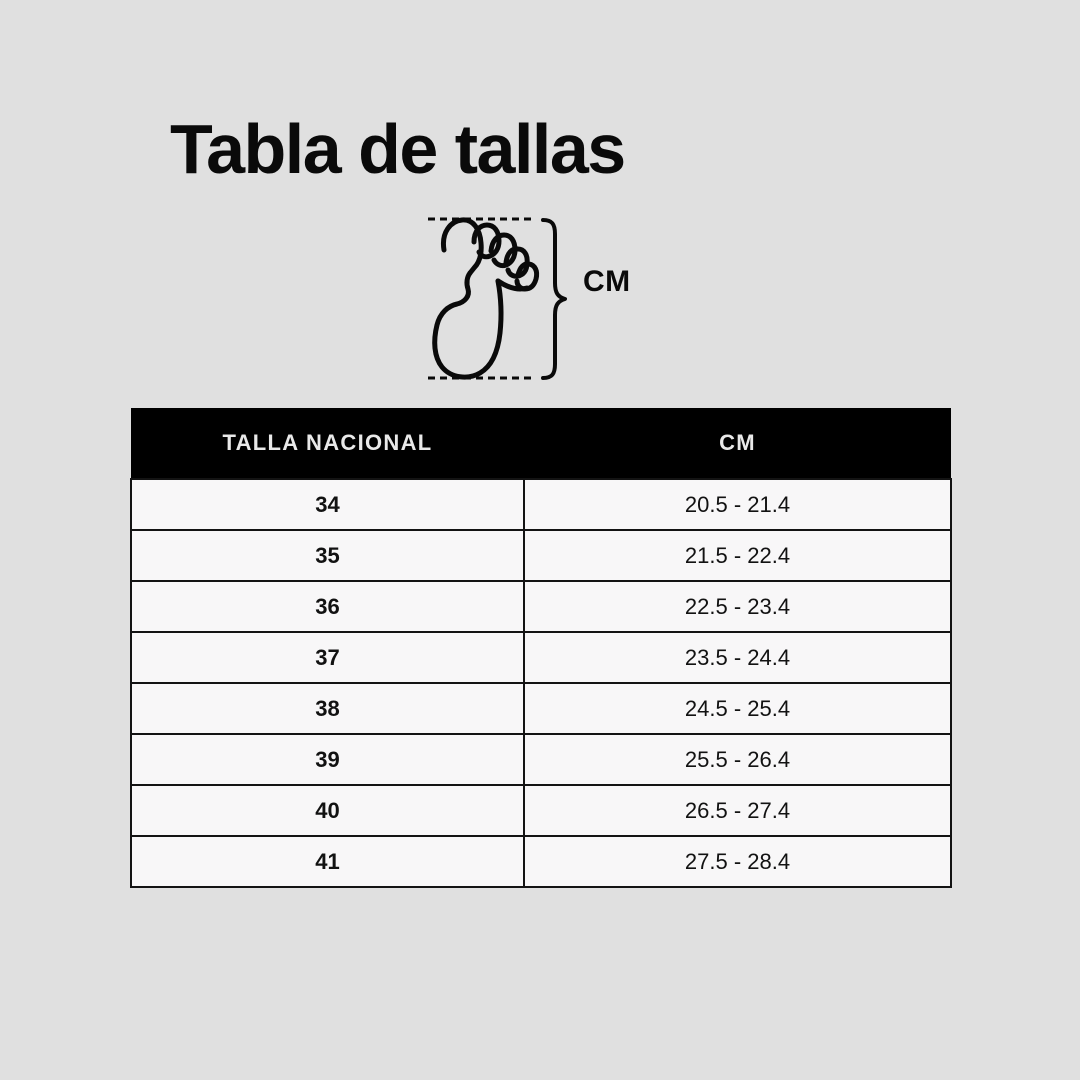 The height and width of the screenshot is (1080, 1080). Describe the element at coordinates (554, 299) in the screenshot. I see `curly-brace-icon` at that location.